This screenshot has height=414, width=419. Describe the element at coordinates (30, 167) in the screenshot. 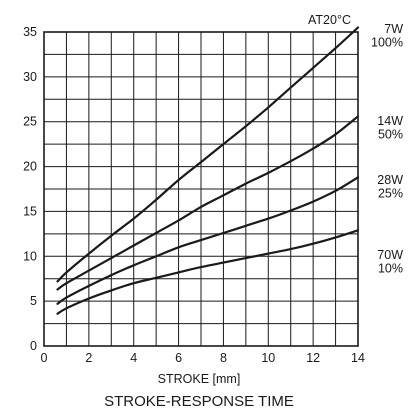

I see `y-tick-label: 20` at that location.